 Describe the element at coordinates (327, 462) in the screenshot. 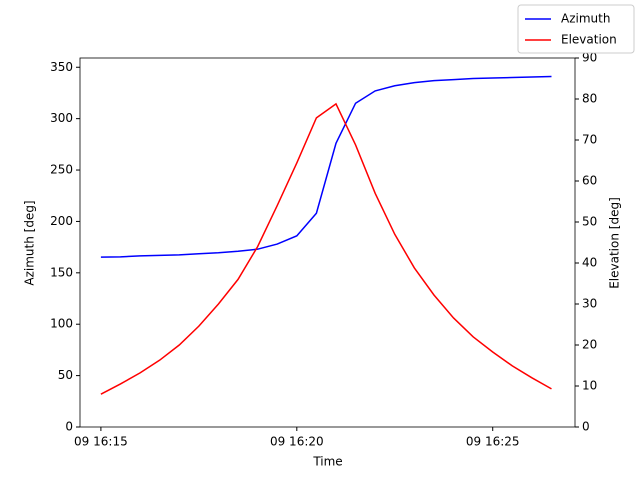

I see `x-axis-label: Time` at that location.